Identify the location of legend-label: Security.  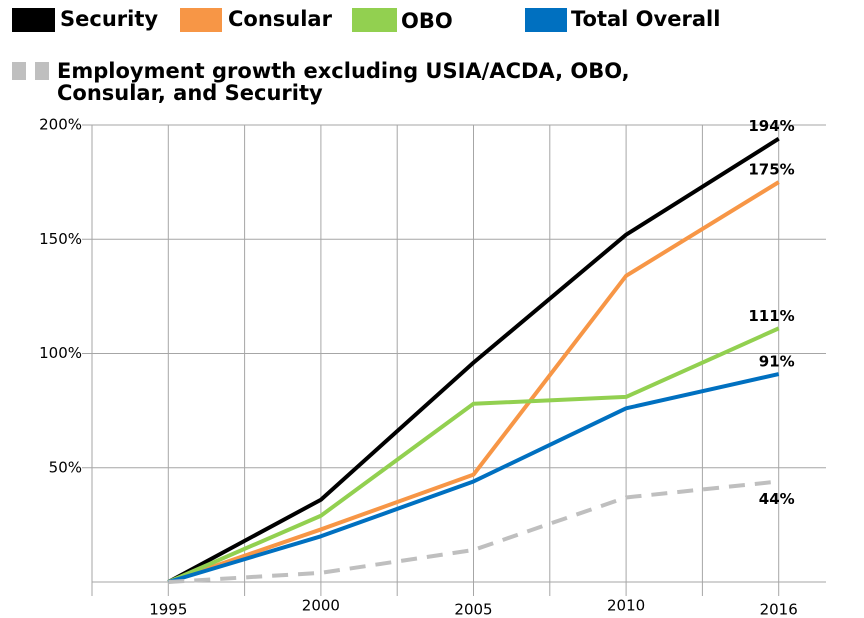
(109, 19).